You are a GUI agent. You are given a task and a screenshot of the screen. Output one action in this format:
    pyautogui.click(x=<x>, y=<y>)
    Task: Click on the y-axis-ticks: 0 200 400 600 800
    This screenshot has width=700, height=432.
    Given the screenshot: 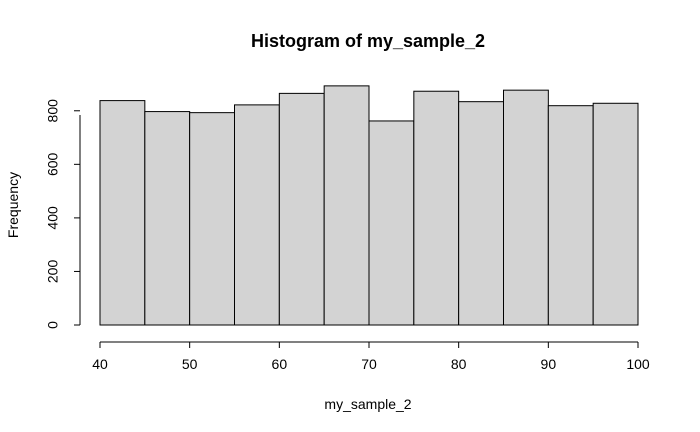 What is the action you would take?
    pyautogui.click(x=62, y=214)
    